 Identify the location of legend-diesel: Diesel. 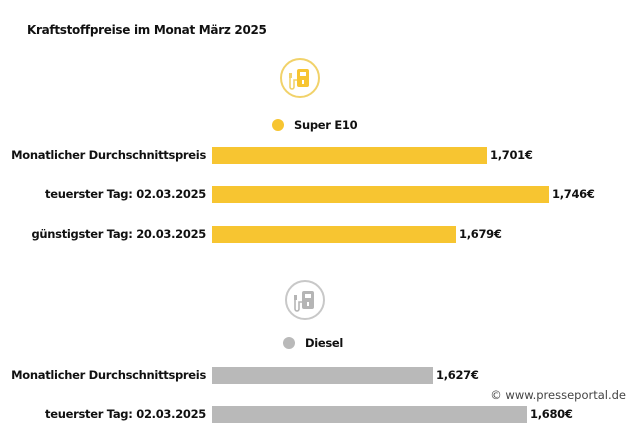
(313, 343).